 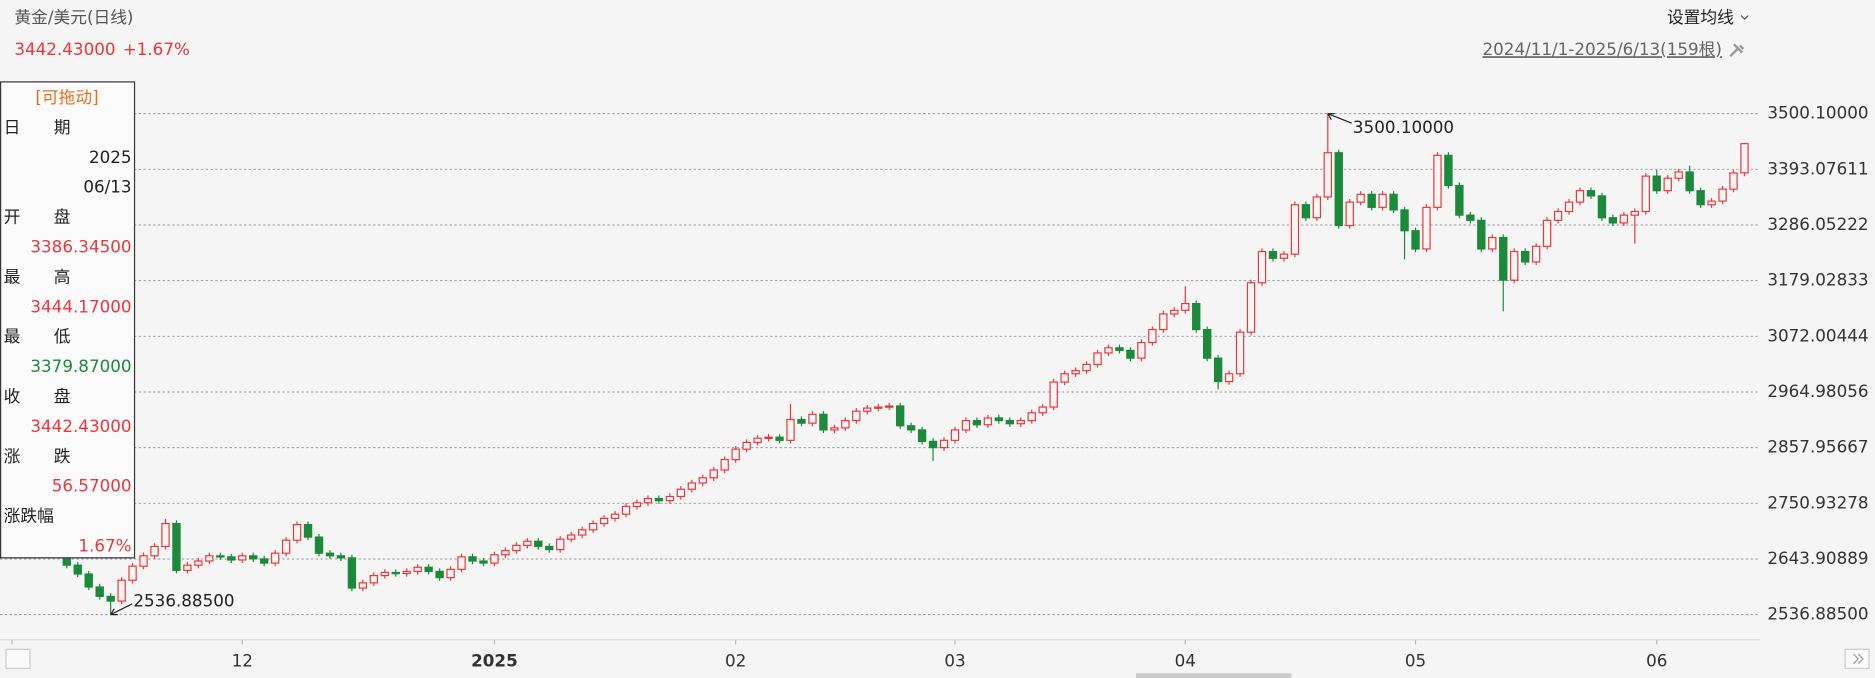 I want to click on y-tick-label: 2643.90889, so click(x=1817, y=558).